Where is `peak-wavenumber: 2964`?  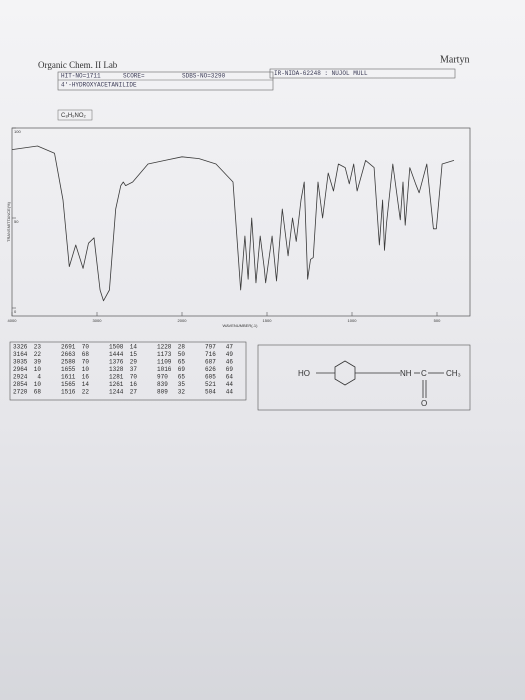
peak-wavenumber: 2964 is located at coordinates (20, 369).